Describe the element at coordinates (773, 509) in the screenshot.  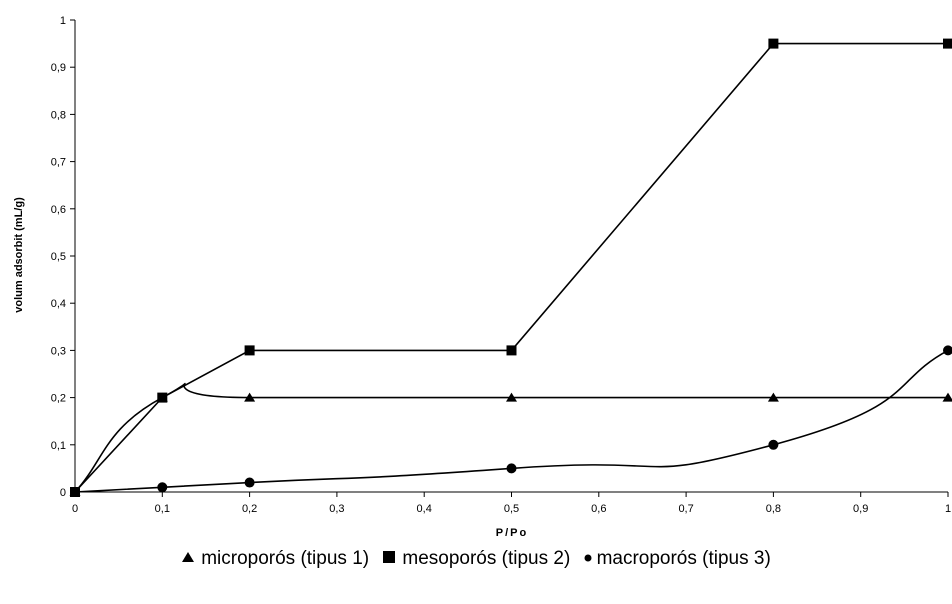
I see `x-tick-label: 0,8` at that location.